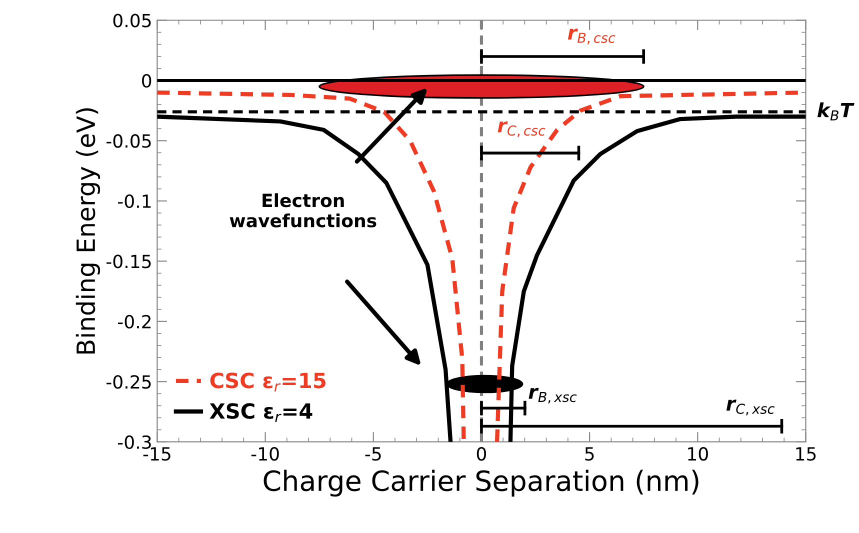  What do you see at coordinates (134, 201) in the screenshot?
I see `y-tick-label: -0.1` at bounding box center [134, 201].